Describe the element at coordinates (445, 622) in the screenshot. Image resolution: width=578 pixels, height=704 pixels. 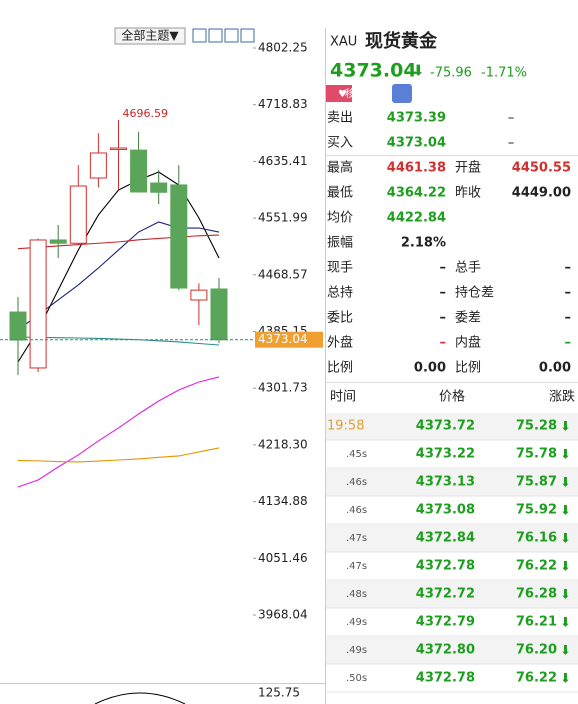
I see `tick-price: 4372.79` at that location.